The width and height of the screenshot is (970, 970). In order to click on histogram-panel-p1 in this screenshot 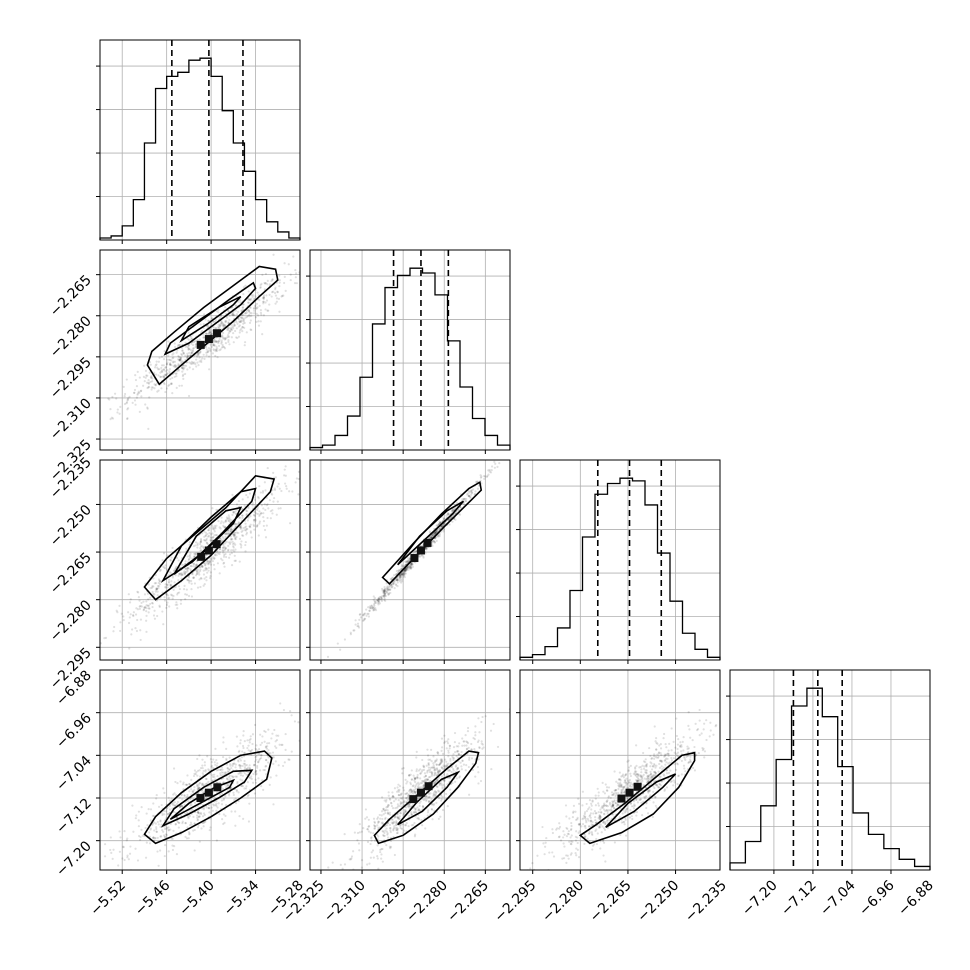, I will do `click(408, 351)`.